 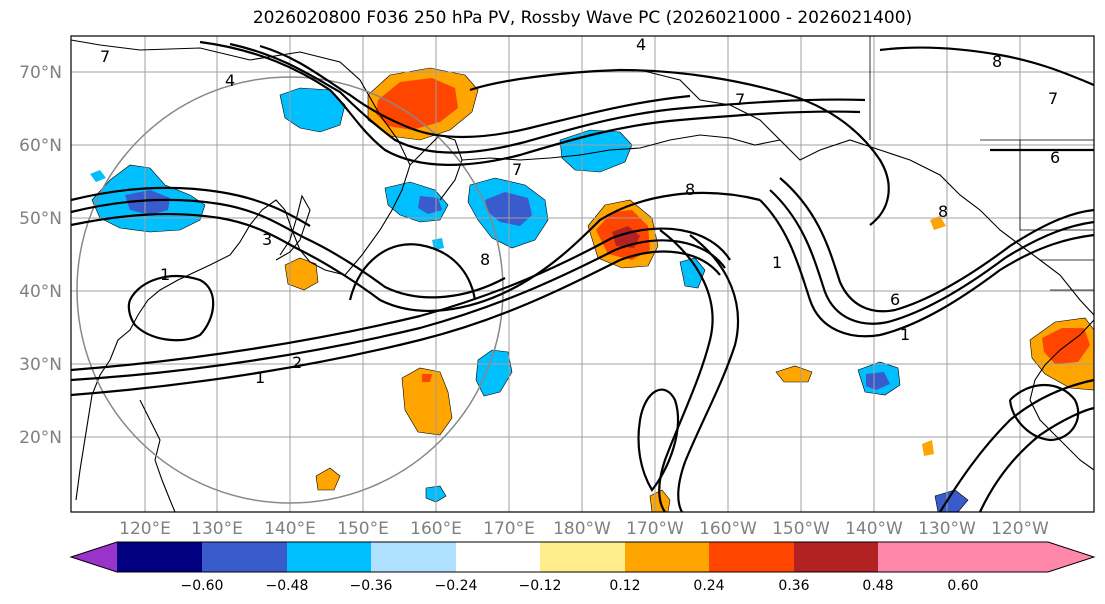 I want to click on lat-label: 50°N, so click(x=40, y=219).